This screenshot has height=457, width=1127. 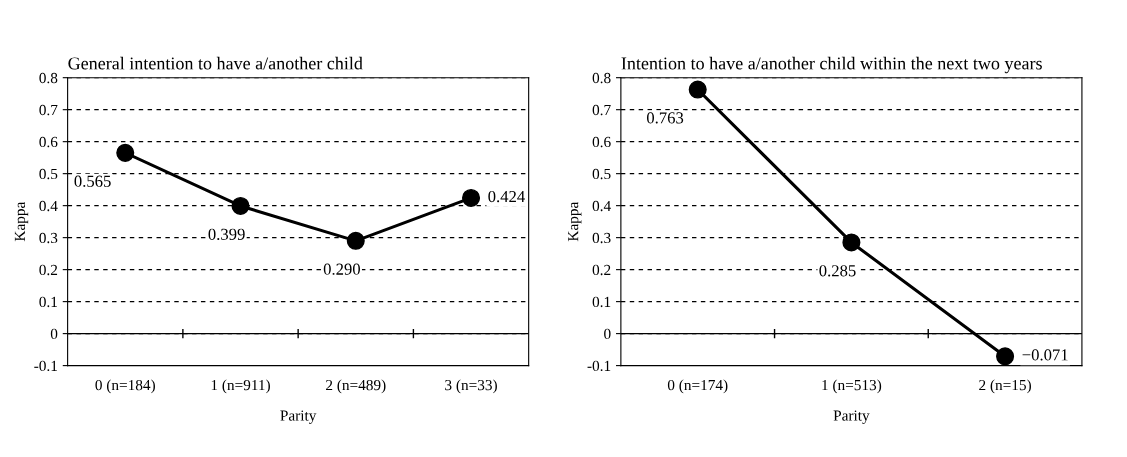 What do you see at coordinates (471, 386) in the screenshot?
I see `x-tick-label: 3 (n=33)` at bounding box center [471, 386].